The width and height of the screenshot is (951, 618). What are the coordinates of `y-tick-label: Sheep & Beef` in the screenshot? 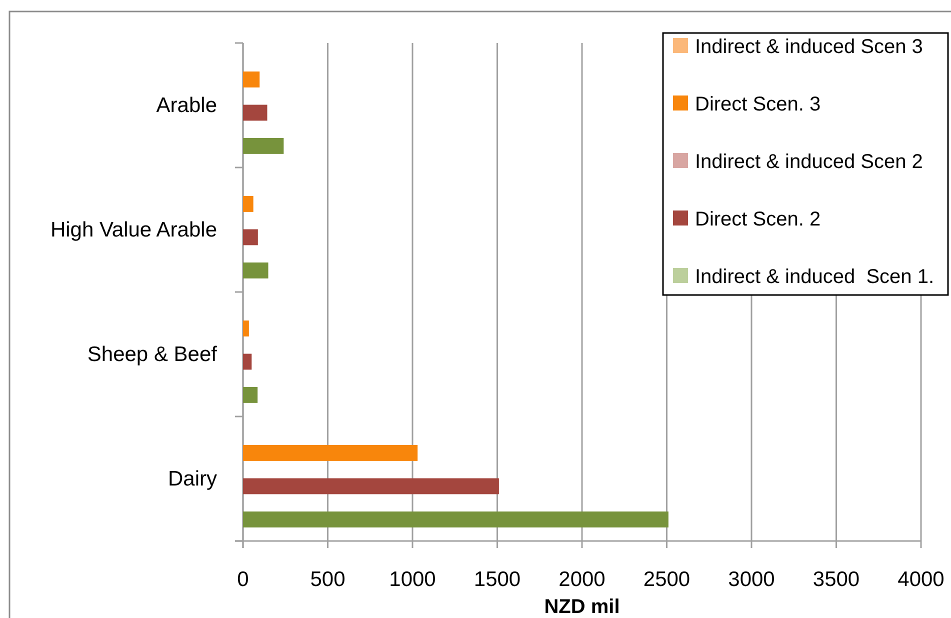 It's located at (152, 354).